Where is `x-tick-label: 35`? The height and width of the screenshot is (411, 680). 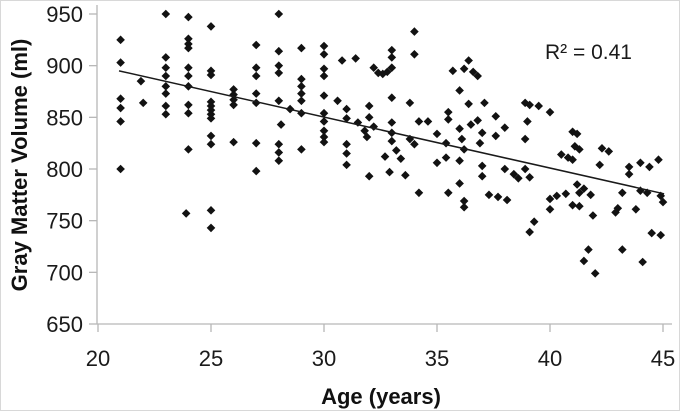
x-tick-label: 35 is located at coordinates (437, 358).